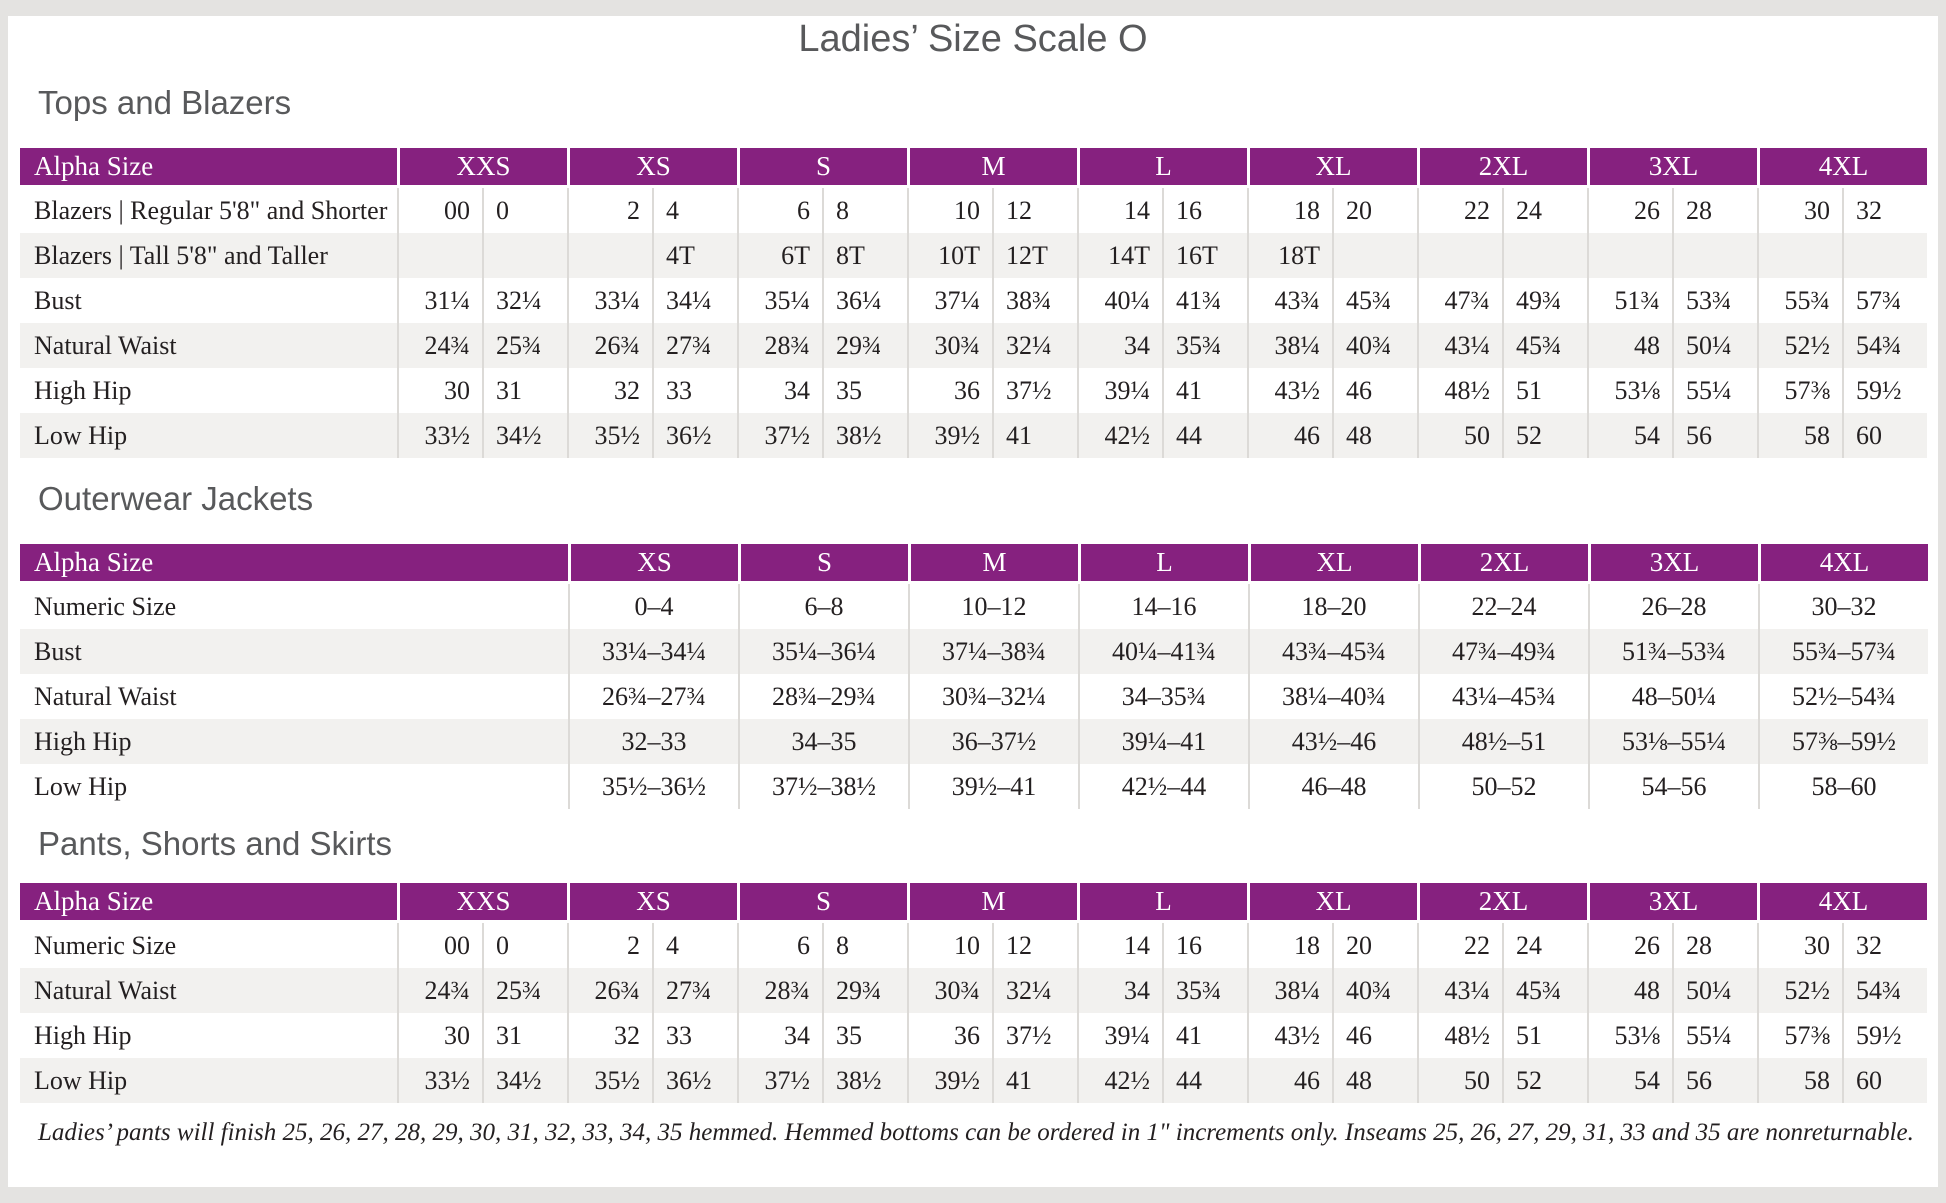 The width and height of the screenshot is (1946, 1203). What do you see at coordinates (1503, 696) in the screenshot?
I see `value-cell: 43¼–45¾` at bounding box center [1503, 696].